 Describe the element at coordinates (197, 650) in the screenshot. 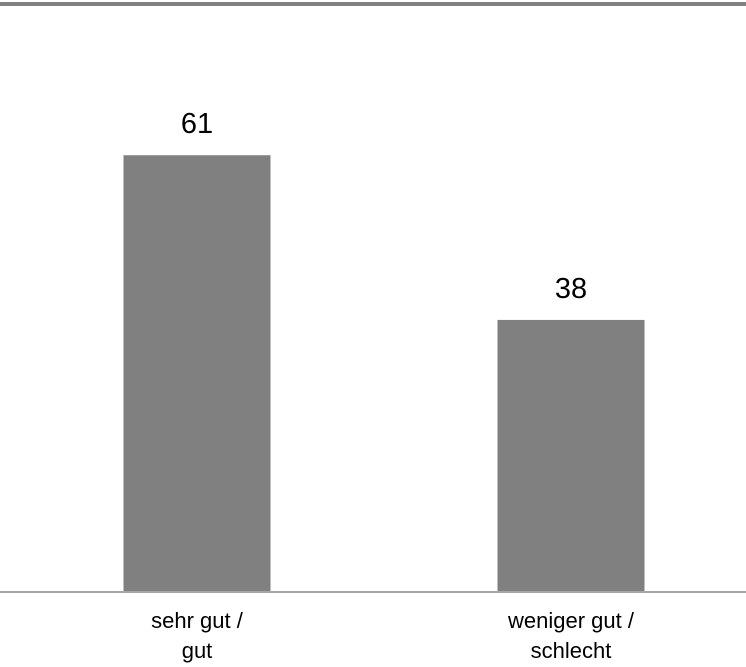

I see `category-label-1-line-2: gut` at that location.